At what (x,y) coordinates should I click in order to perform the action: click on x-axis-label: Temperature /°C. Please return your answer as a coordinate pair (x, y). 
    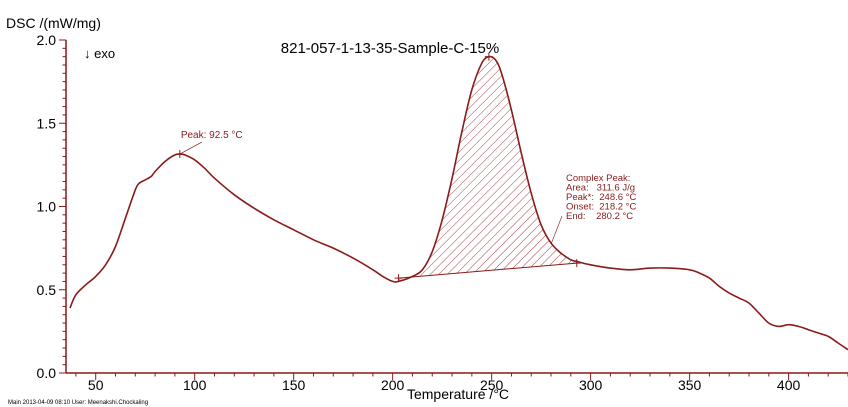
    Looking at the image, I should click on (458, 394).